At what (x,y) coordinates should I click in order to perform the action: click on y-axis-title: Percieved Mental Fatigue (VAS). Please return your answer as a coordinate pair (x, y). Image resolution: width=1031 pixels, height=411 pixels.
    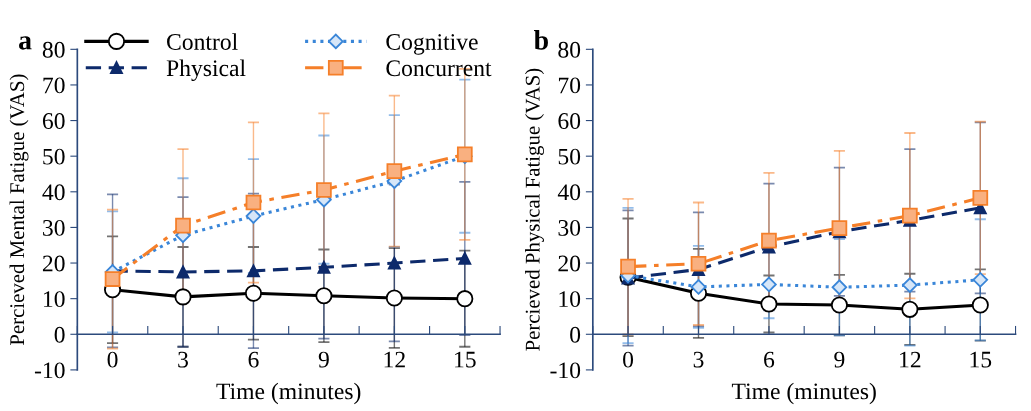
    Looking at the image, I should click on (19, 210).